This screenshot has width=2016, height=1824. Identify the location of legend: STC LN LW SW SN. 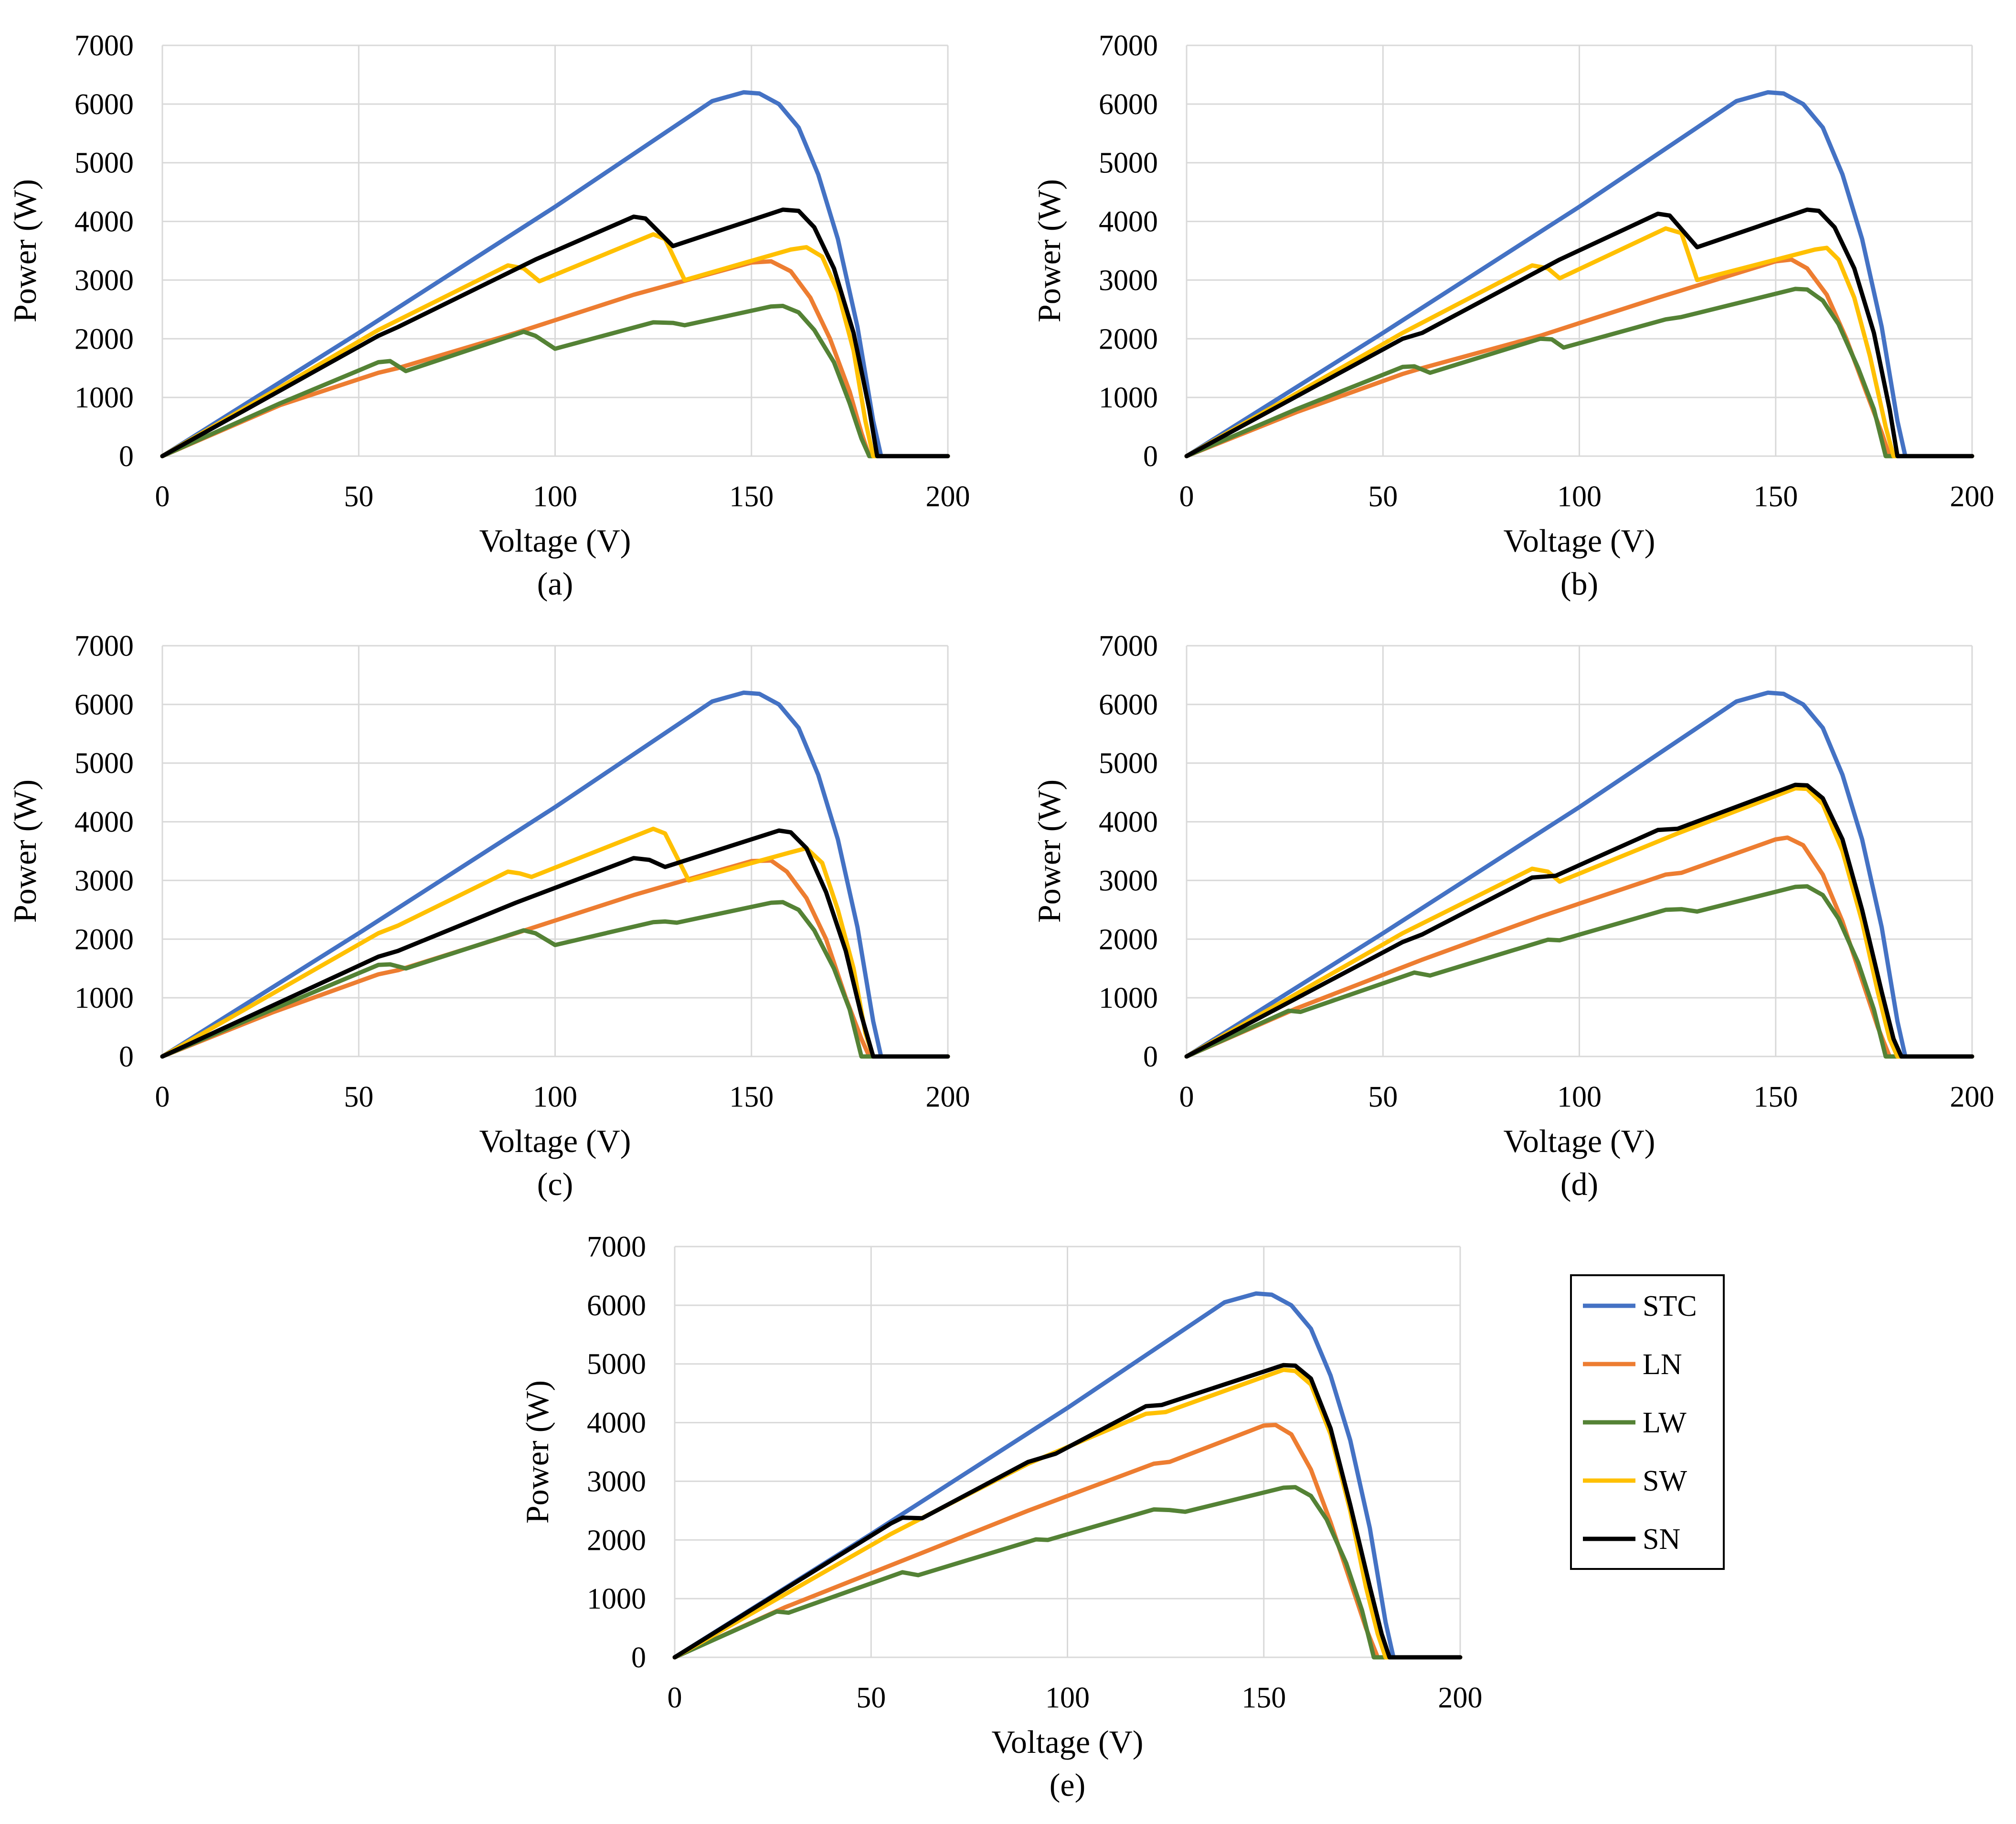
(1647, 1422).